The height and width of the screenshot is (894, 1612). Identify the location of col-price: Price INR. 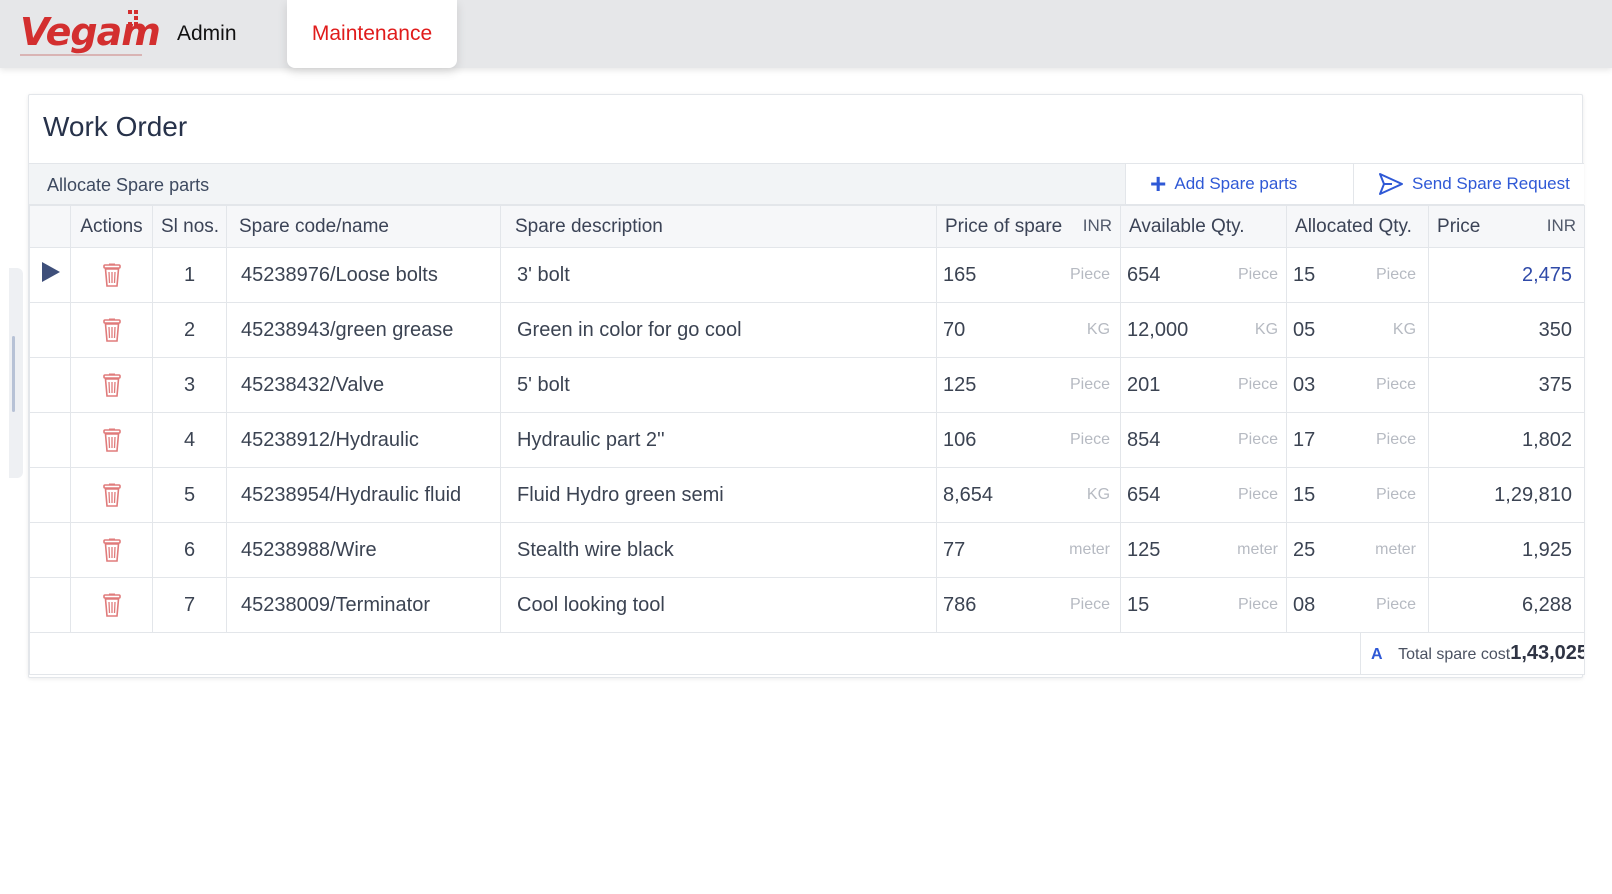
(1507, 226).